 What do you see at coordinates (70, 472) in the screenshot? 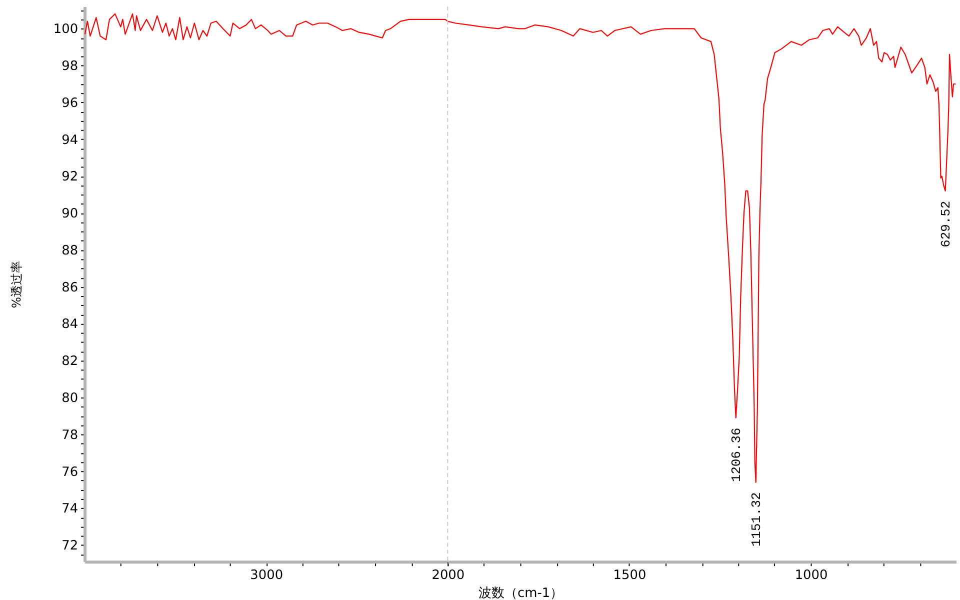
I see `y-tick-label: 76` at bounding box center [70, 472].